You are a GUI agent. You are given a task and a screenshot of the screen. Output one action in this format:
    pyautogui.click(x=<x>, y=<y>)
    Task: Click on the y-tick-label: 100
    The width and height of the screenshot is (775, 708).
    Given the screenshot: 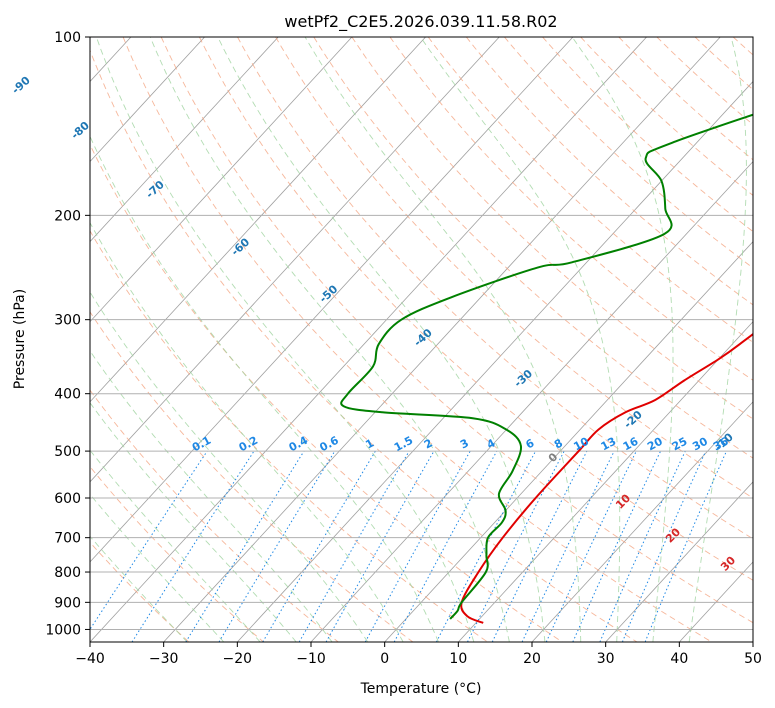 What is the action you would take?
    pyautogui.click(x=67, y=38)
    